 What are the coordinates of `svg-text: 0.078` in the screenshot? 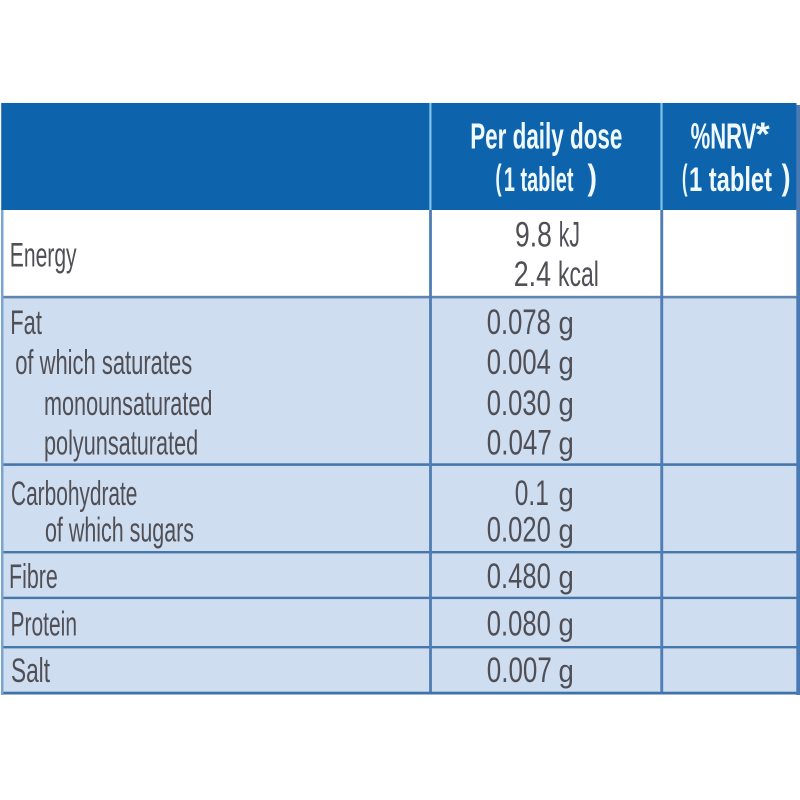 It's located at (519, 322).